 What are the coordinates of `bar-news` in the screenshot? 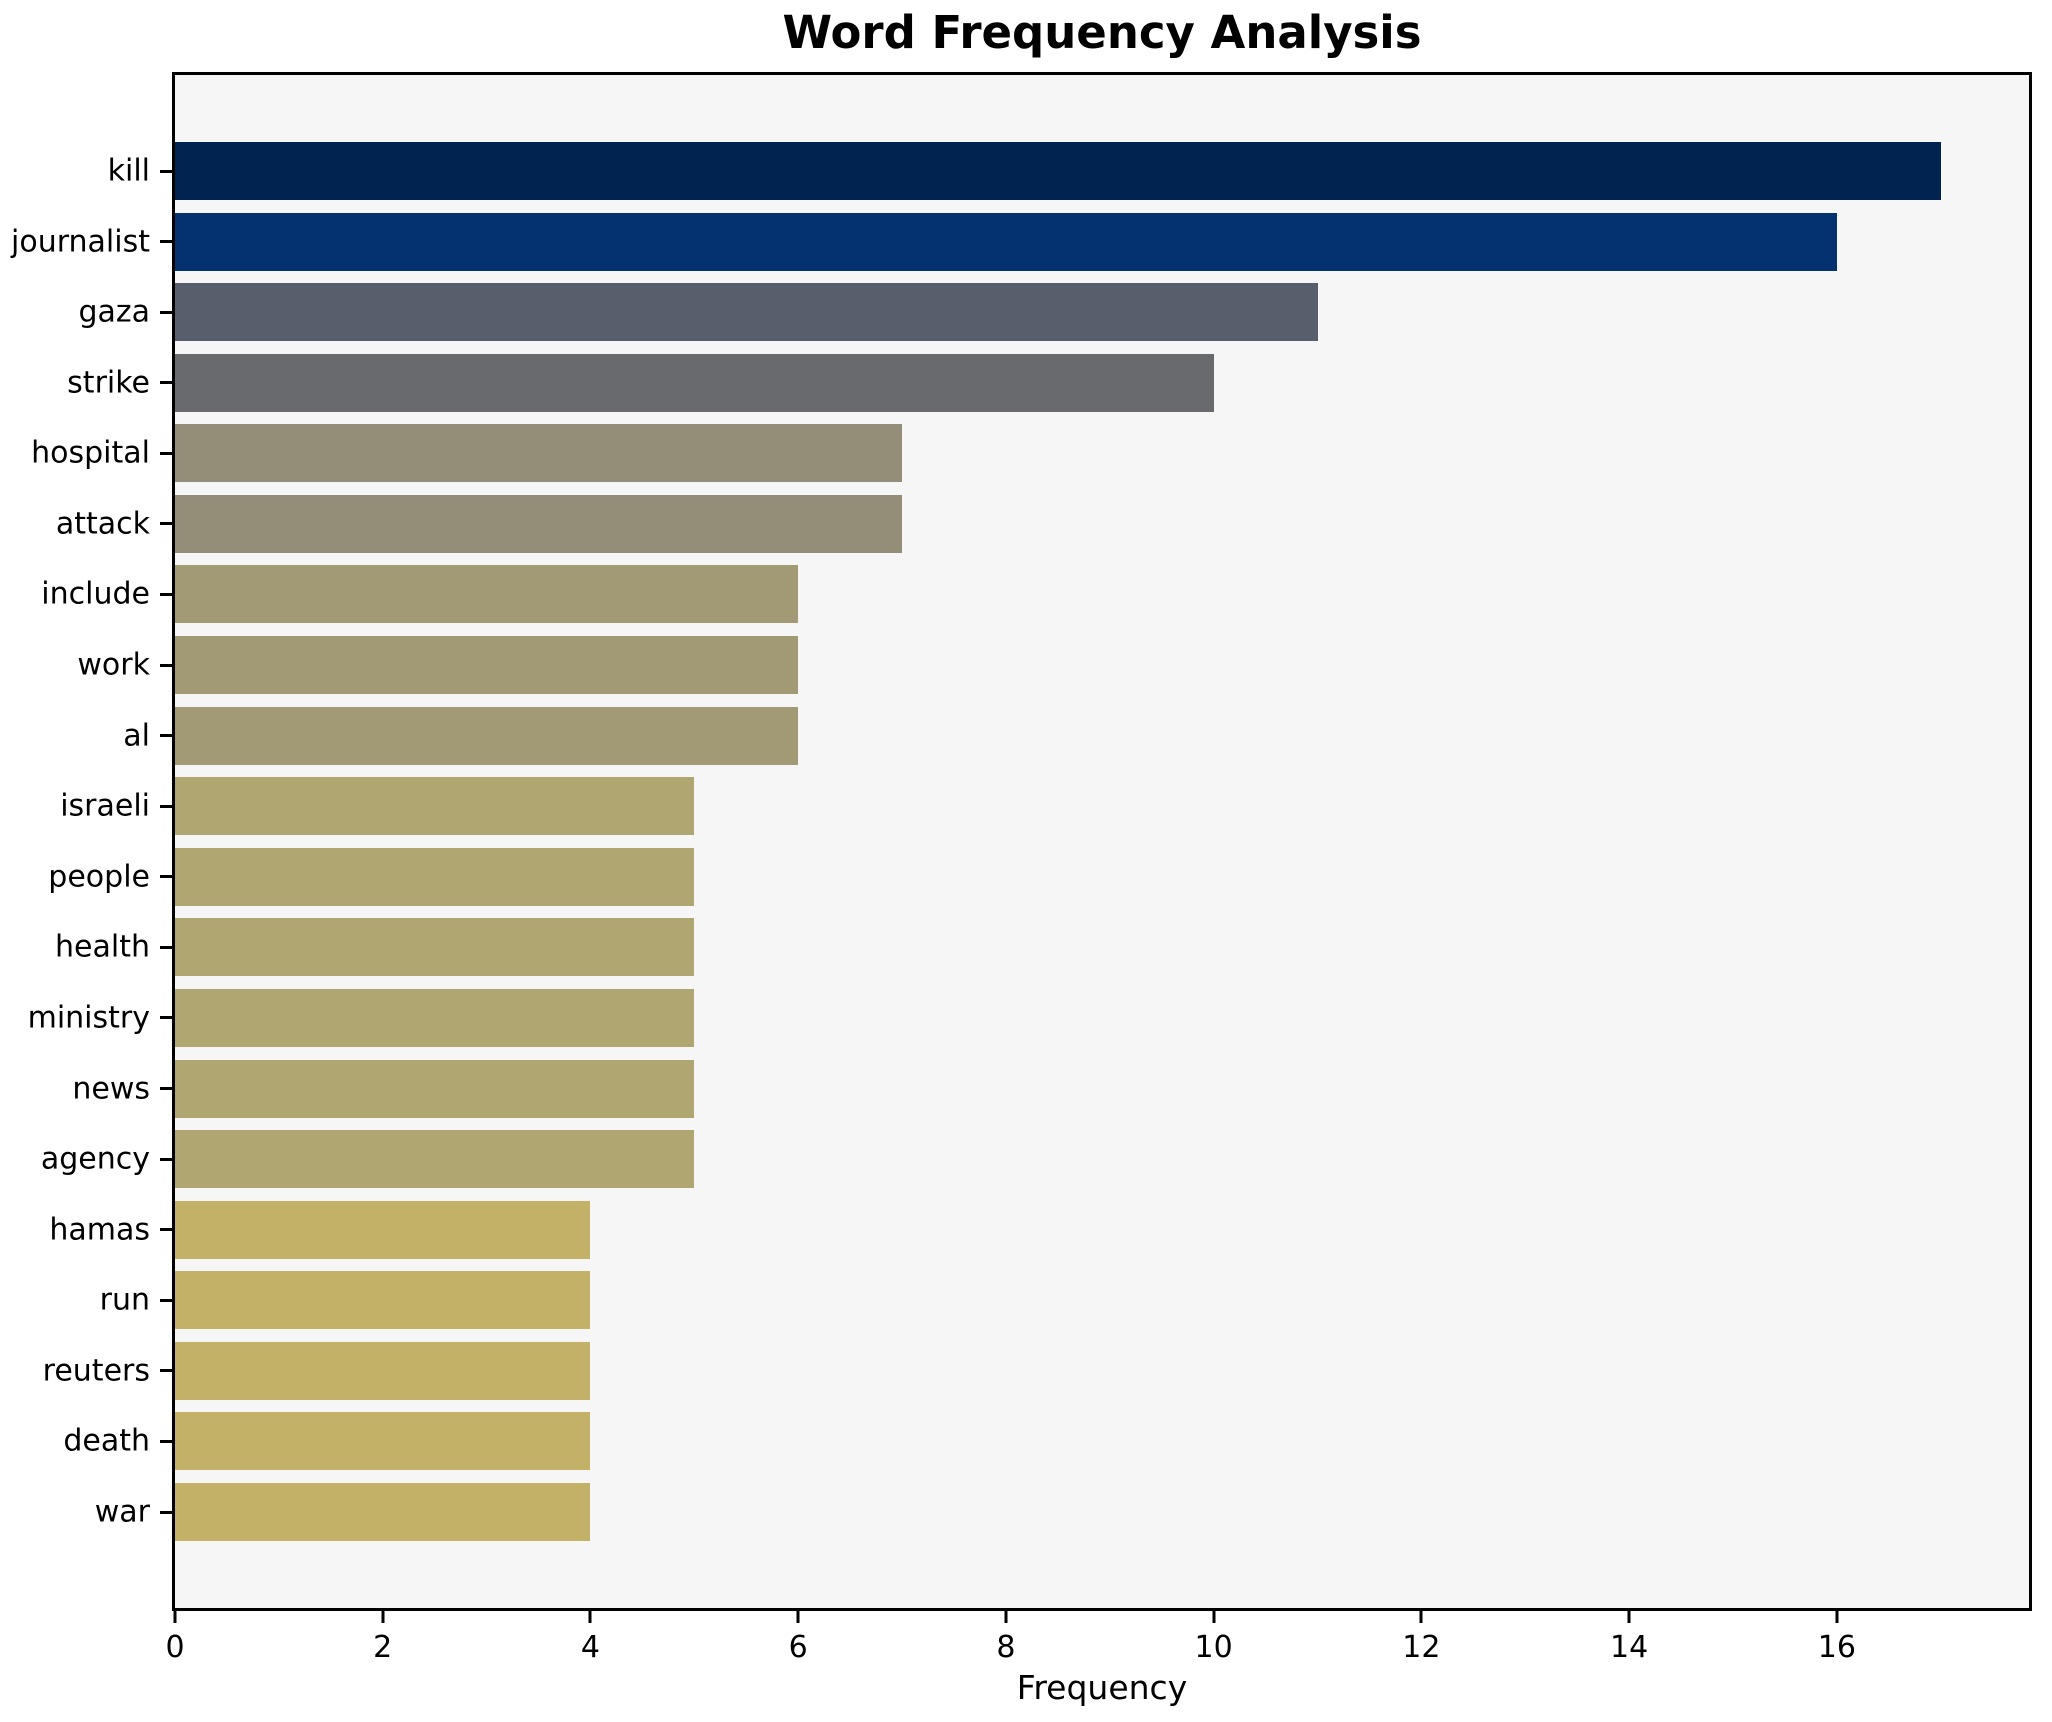 It's located at (435, 1088).